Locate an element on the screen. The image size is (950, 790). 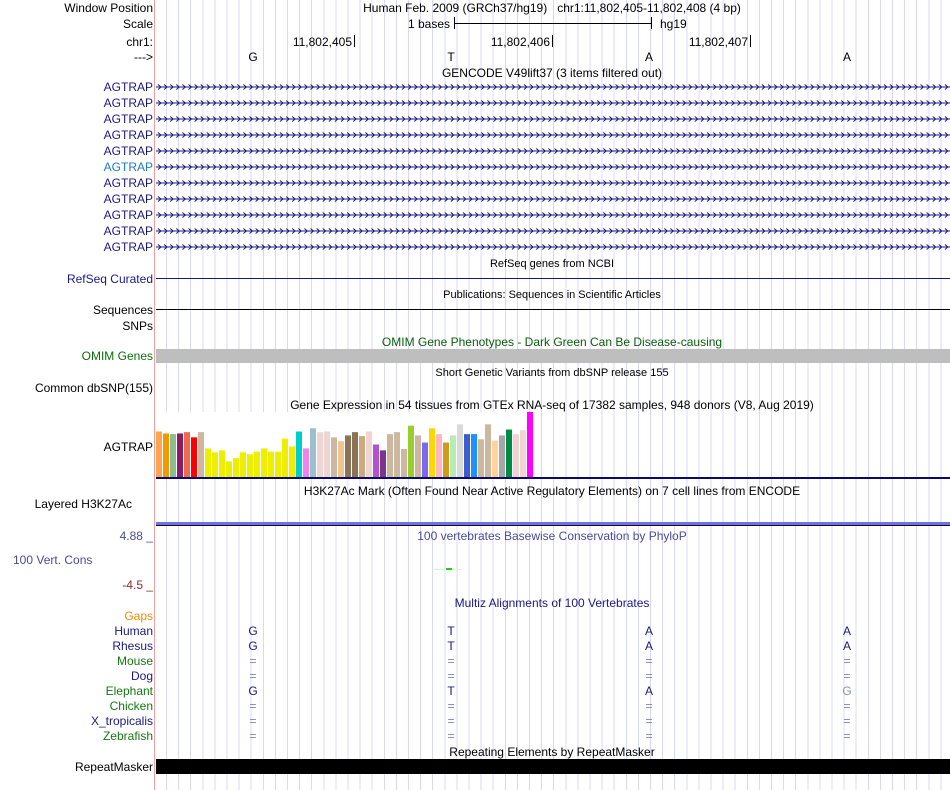
species-label: Rhesus is located at coordinates (132, 646).